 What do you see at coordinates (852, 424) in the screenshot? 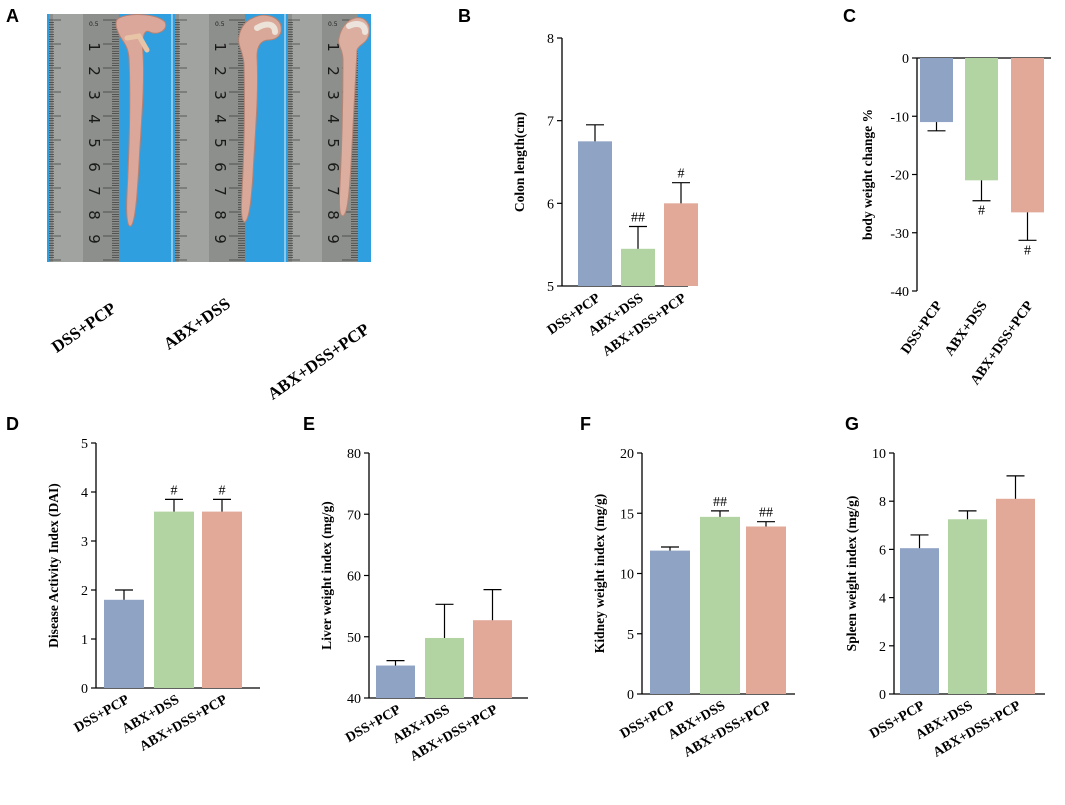
I see `panel-letter-g: G` at bounding box center [852, 424].